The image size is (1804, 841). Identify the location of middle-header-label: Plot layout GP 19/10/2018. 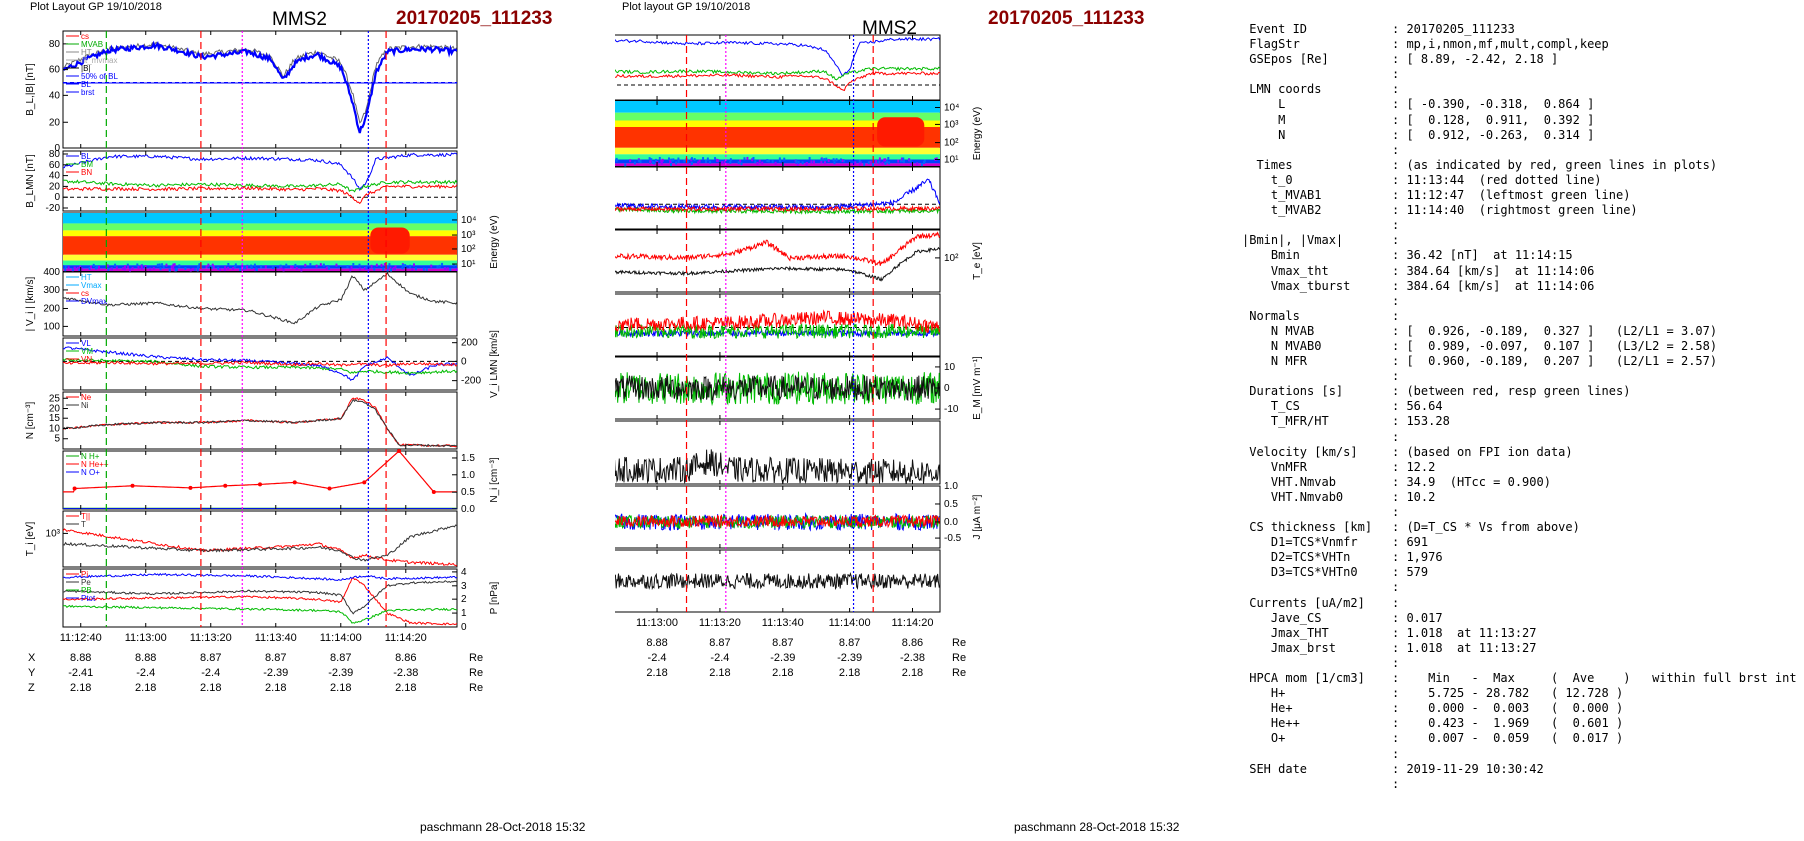
(686, 7).